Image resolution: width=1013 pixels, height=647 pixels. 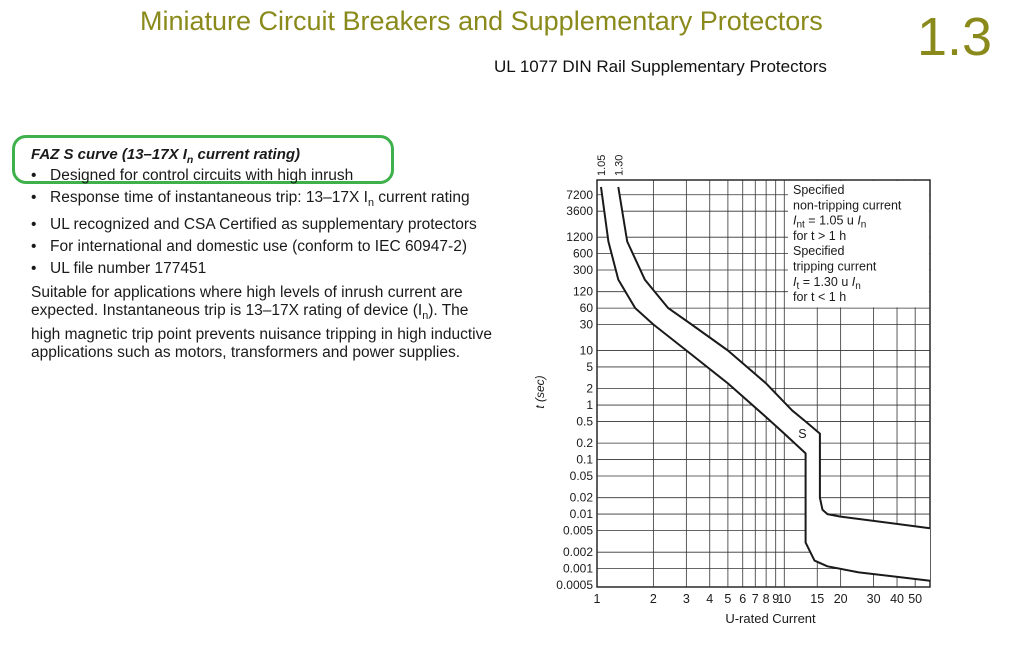 What do you see at coordinates (686, 599) in the screenshot?
I see `x-tick-label: 3` at bounding box center [686, 599].